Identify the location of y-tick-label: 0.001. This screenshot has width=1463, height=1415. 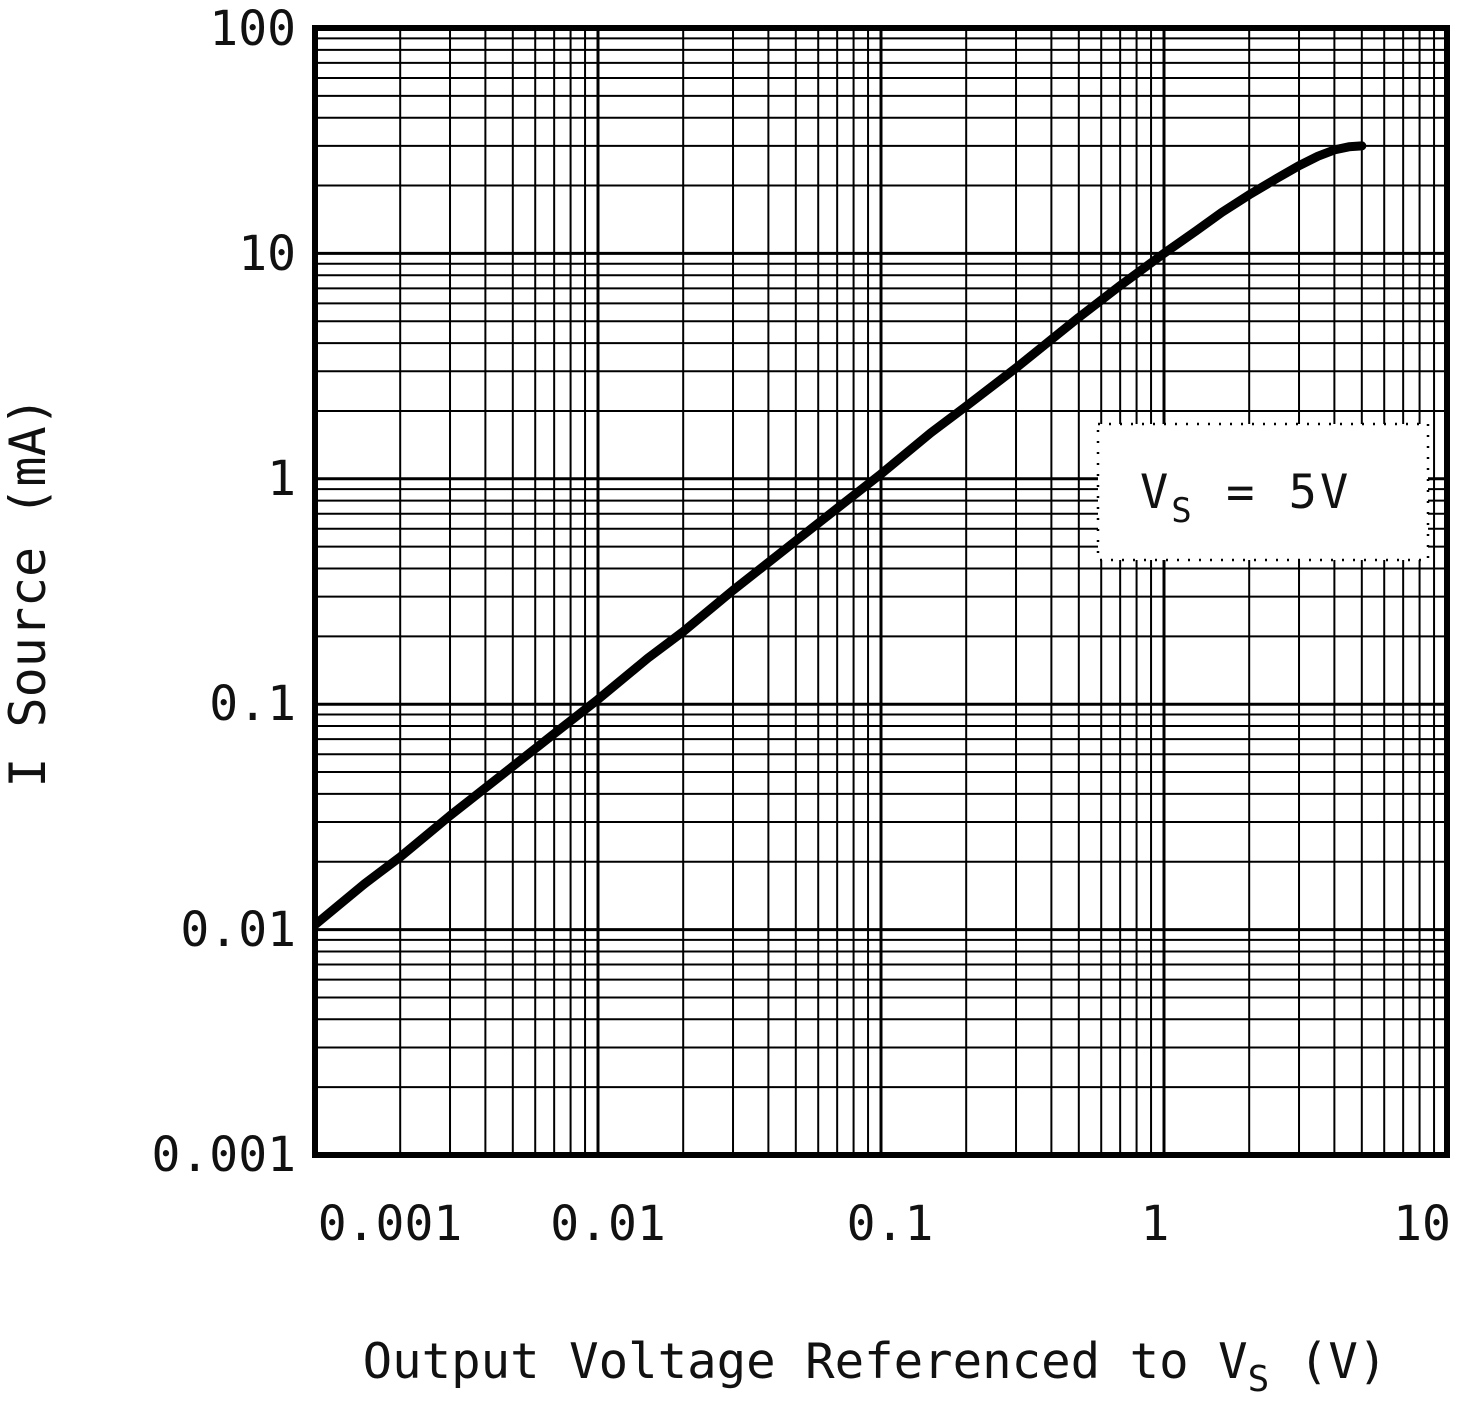
(224, 1155).